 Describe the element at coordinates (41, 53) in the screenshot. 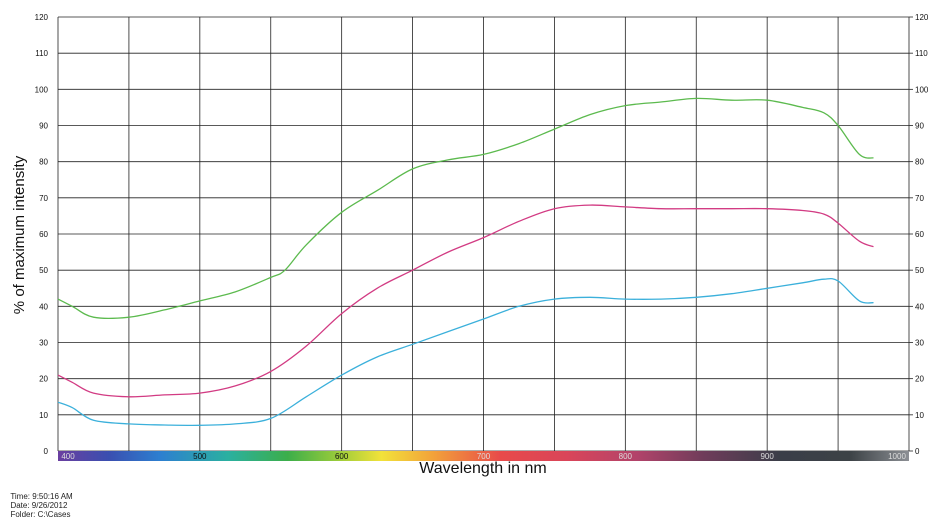

I see `y-tick-label-left: 110` at that location.